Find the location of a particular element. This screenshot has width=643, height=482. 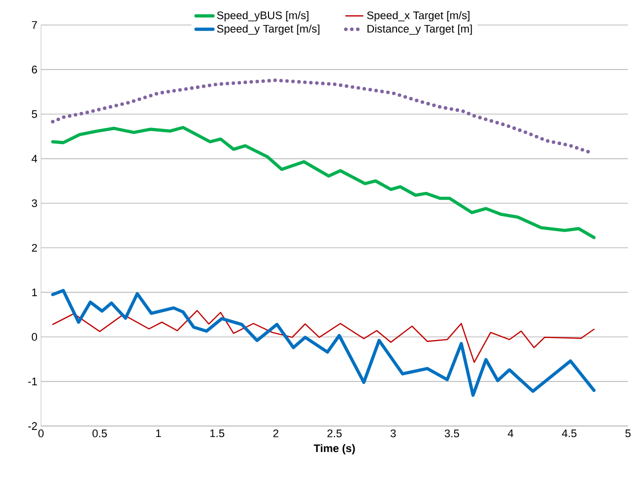

y-tick-label: 0 is located at coordinates (35, 337).